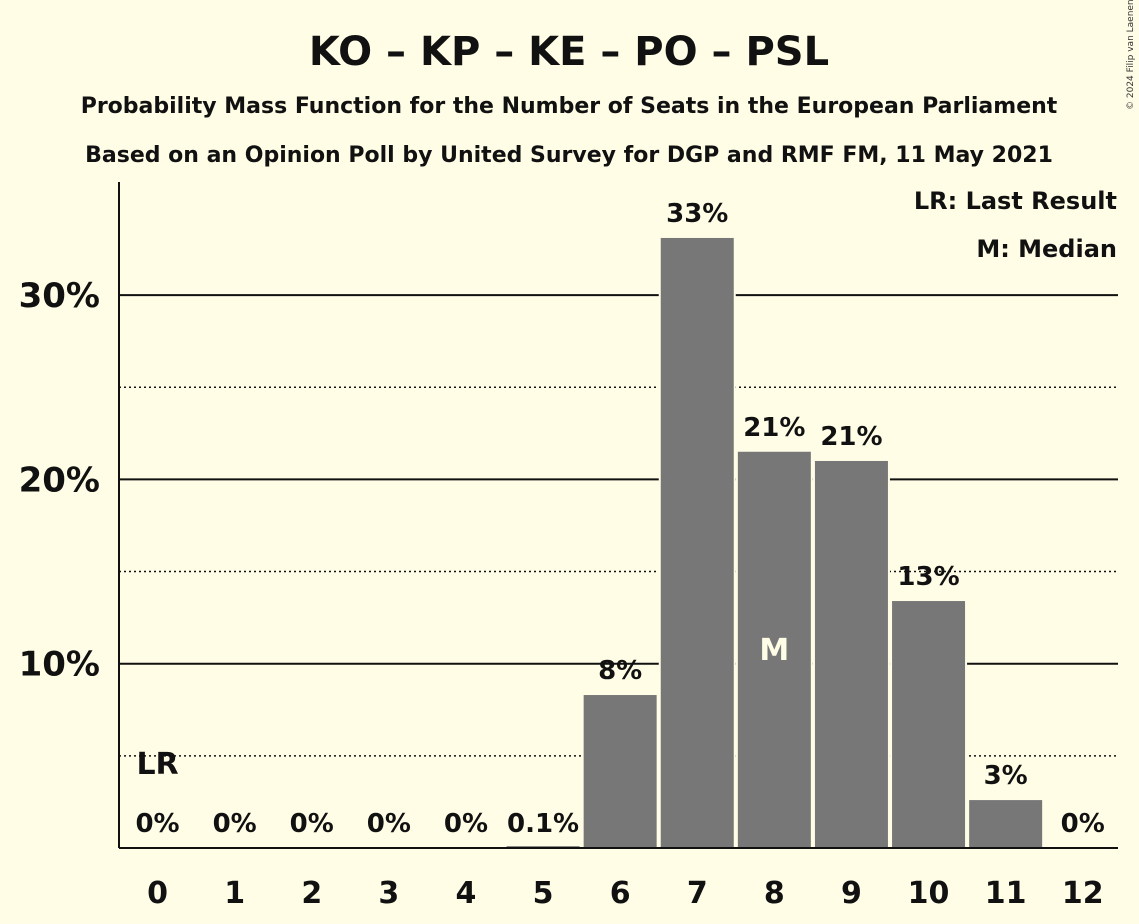  I want to click on x-tick-label: 10, so click(929, 893).